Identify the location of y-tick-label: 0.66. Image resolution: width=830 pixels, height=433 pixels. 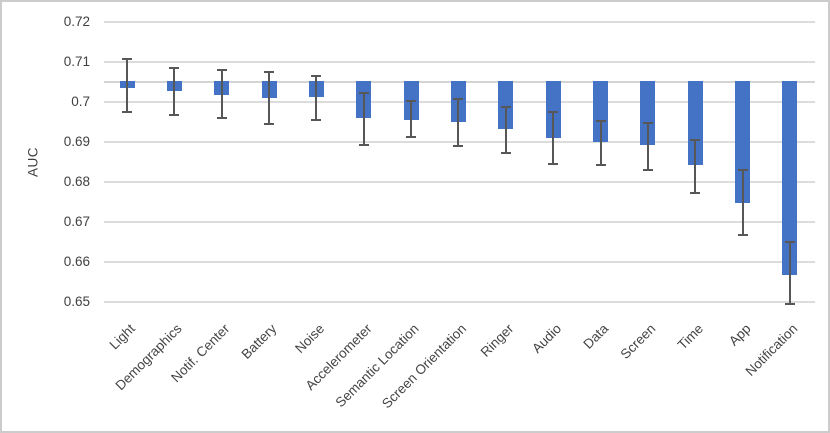
(76, 261).